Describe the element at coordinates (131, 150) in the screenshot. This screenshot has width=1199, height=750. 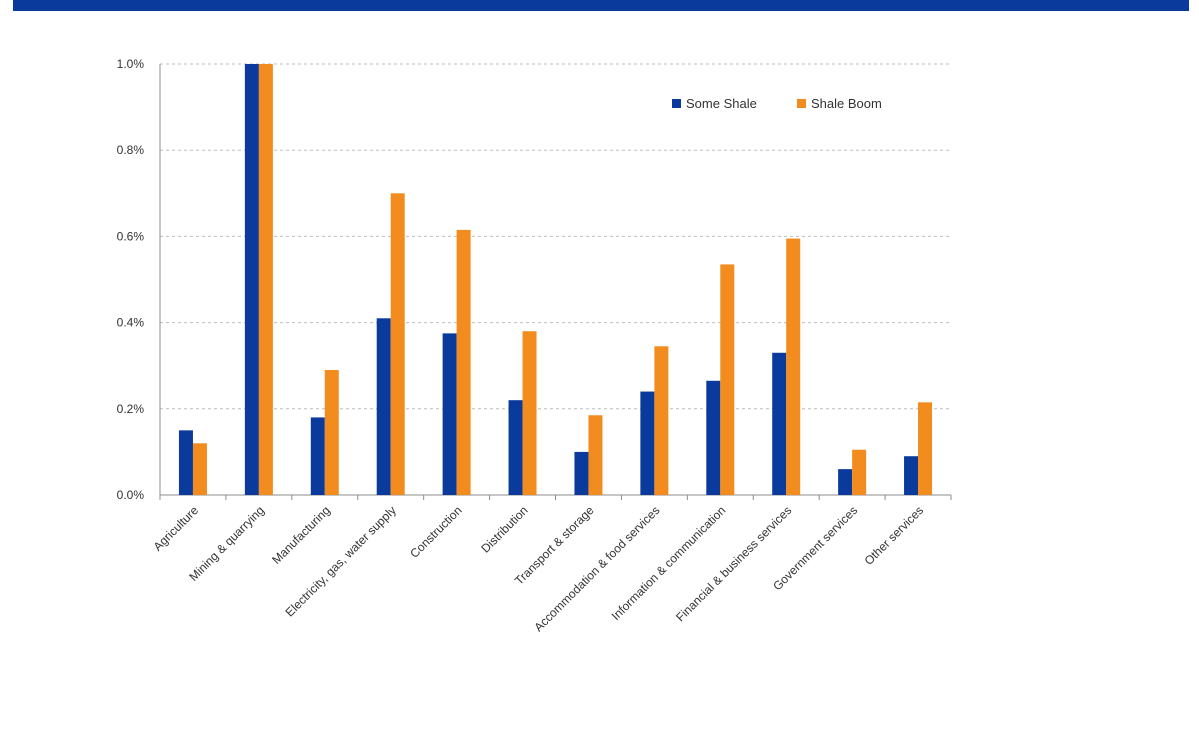
I see `y-tick-label: 0.8%` at that location.